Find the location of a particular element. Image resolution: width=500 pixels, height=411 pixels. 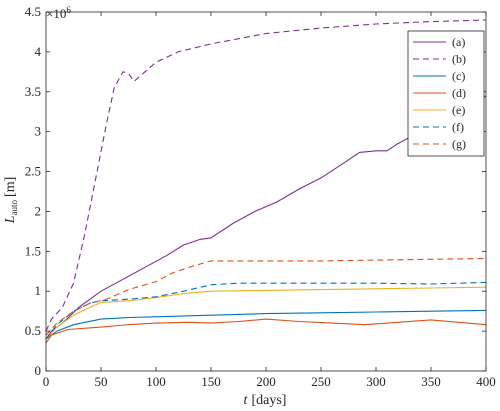

legend-label: (d) is located at coordinates (459, 93).